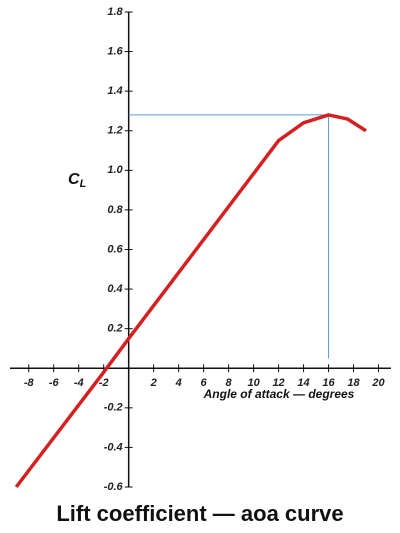 This screenshot has width=400, height=533. Describe the element at coordinates (115, 51) in the screenshot. I see `y-tick-label: 1.6` at that location.